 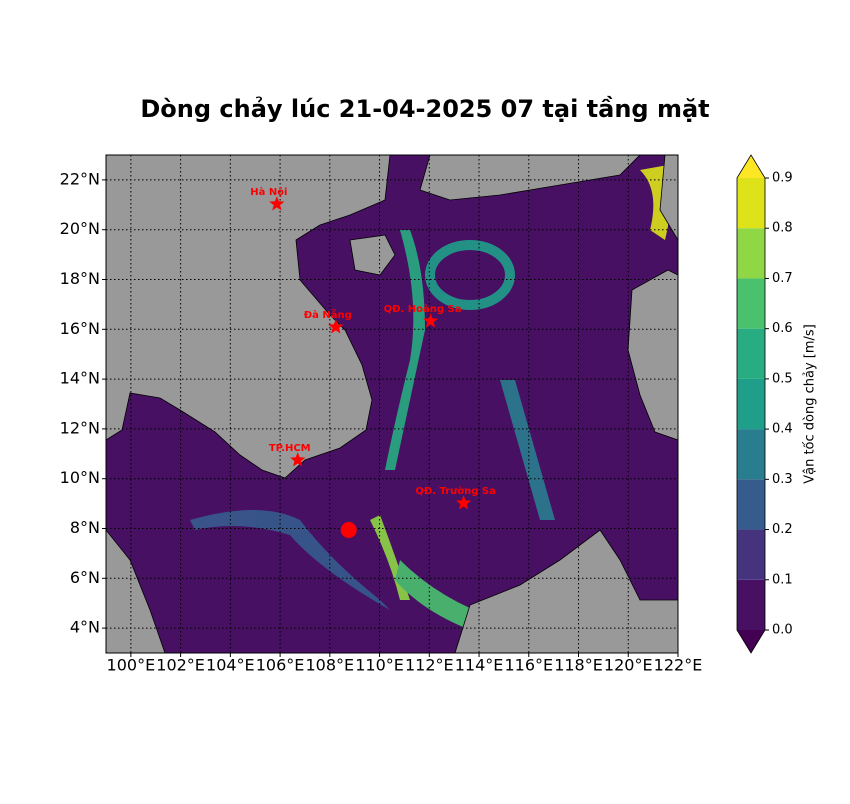 What do you see at coordinates (85, 577) in the screenshot?
I see `y-tick-label: 6°N` at bounding box center [85, 577].